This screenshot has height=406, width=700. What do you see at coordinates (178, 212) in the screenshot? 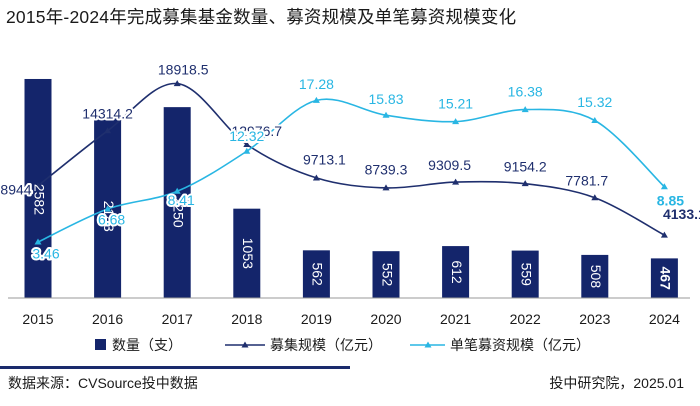
I see `bar-label-2017: 2250` at bounding box center [178, 212].